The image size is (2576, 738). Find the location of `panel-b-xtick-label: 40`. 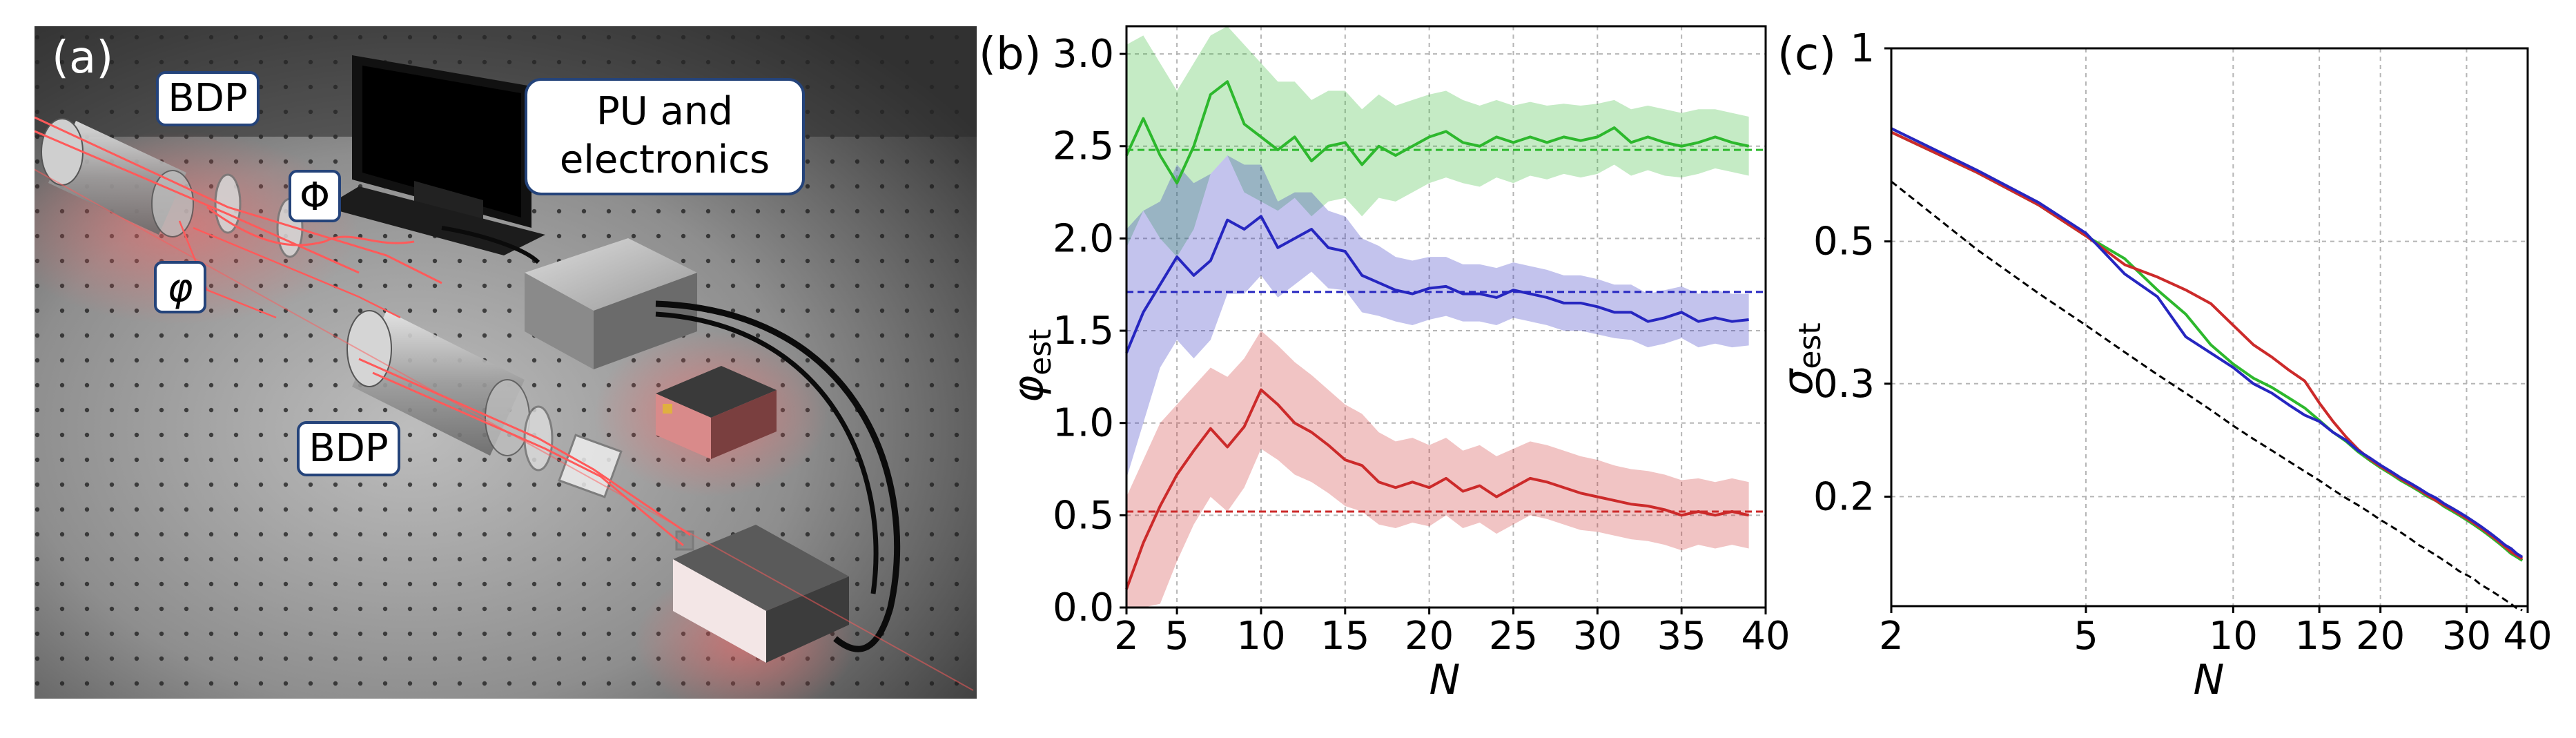

panel-b-xtick-label: 40 is located at coordinates (1765, 636).